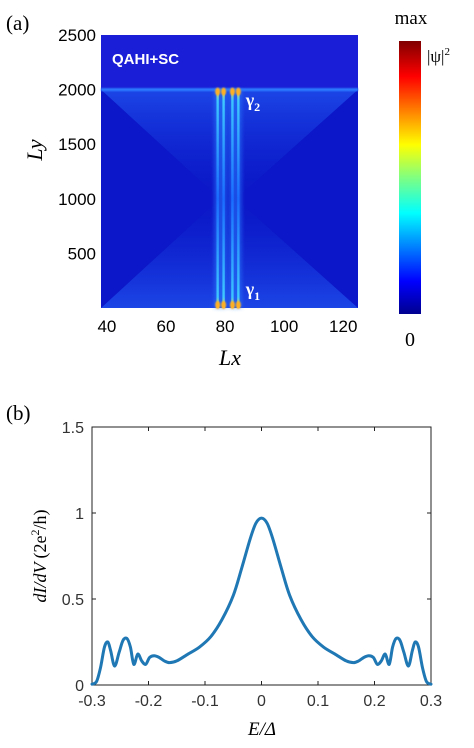 This screenshot has width=474, height=748. What do you see at coordinates (40, 546) in the screenshot?
I see `line-y-label-unit: (2e` at bounding box center [40, 546].